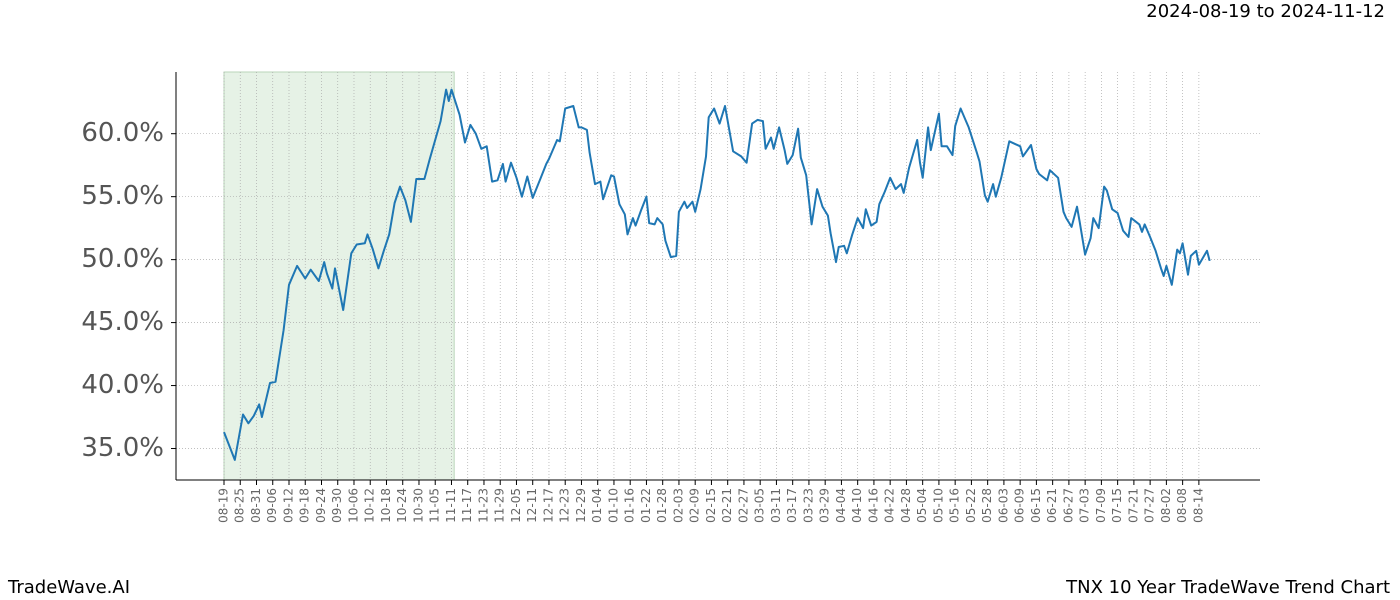 The width and height of the screenshot is (1400, 600). I want to click on y-tick-label: 60.0%, so click(122, 133).